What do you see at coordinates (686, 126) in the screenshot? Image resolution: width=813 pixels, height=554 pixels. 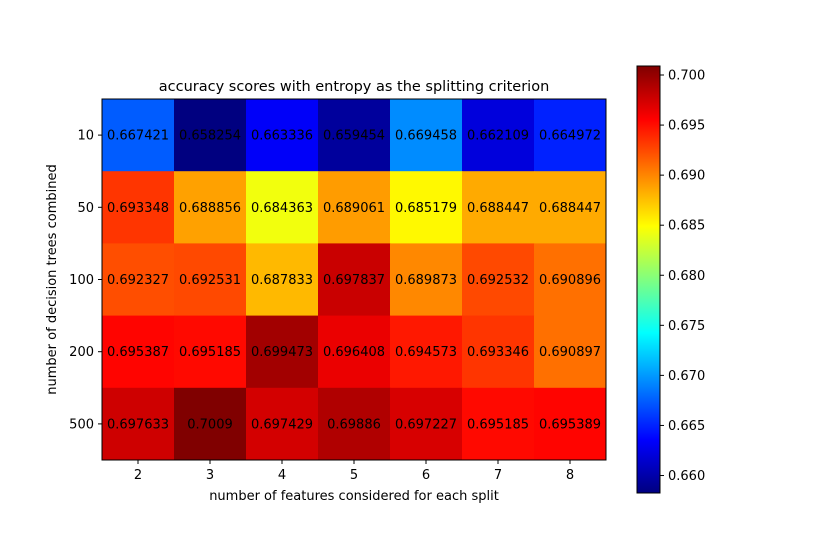 I see `colorbar-tick-label: 0.695` at bounding box center [686, 126].